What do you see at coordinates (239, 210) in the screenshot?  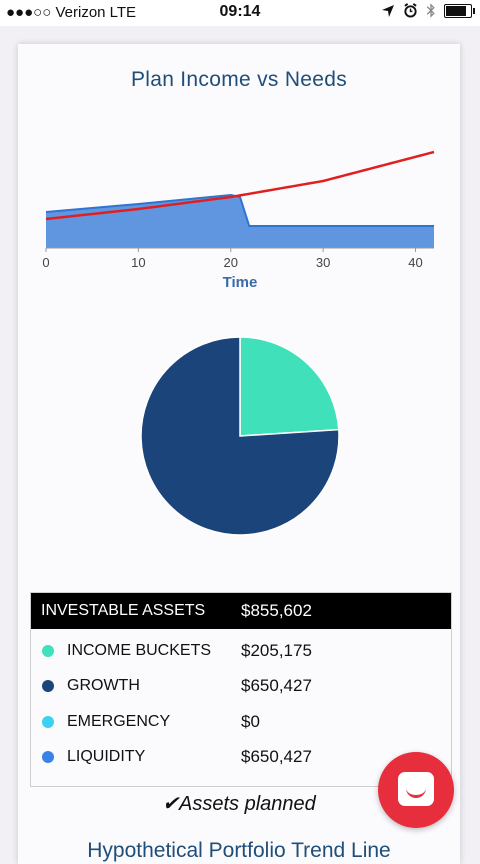 I see `income-line` at bounding box center [239, 210].